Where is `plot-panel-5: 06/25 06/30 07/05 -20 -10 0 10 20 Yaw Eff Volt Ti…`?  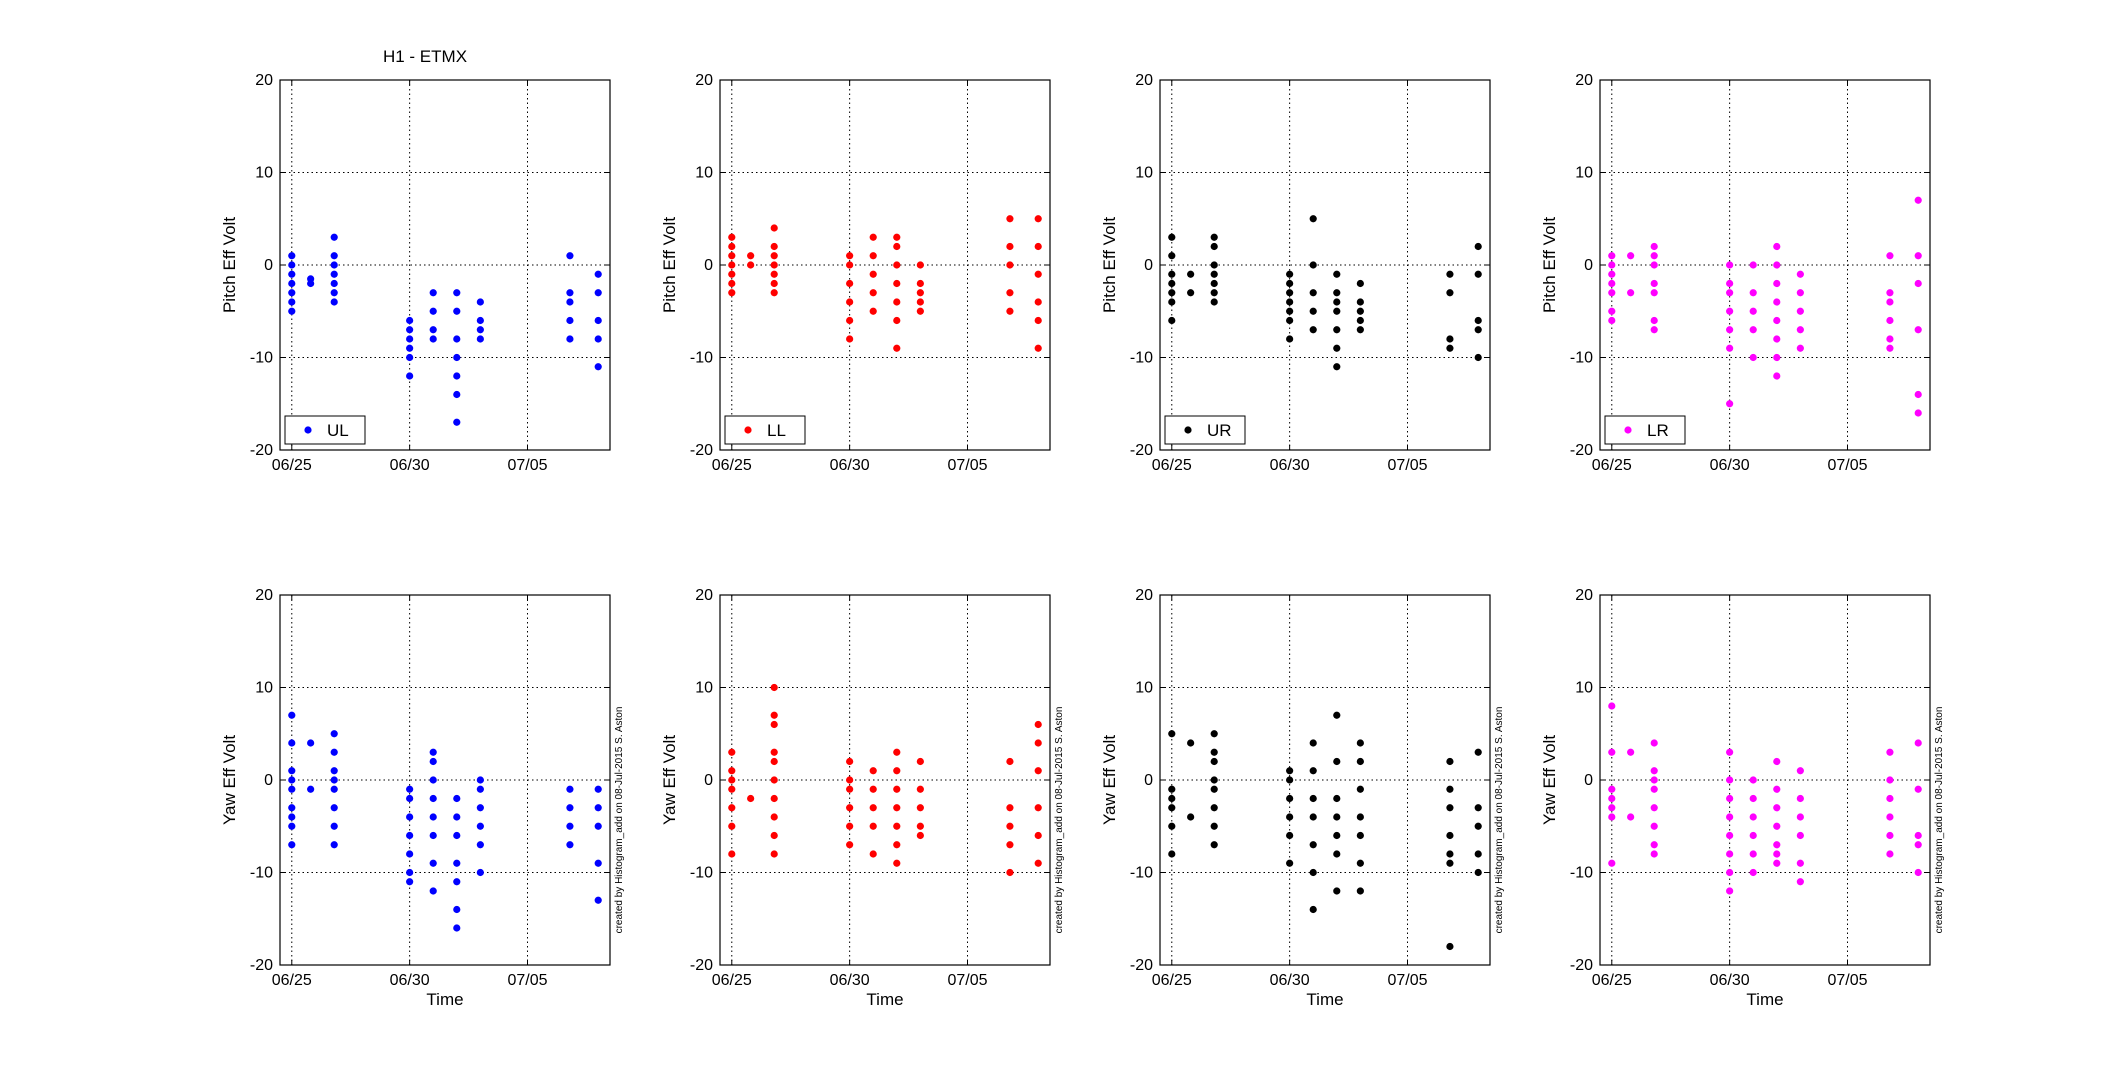
plot-panel-5: 06/25 06/30 07/05 -20 -10 0 10 20 Yaw Eff Volt Ti… is located at coordinates (422, 798).